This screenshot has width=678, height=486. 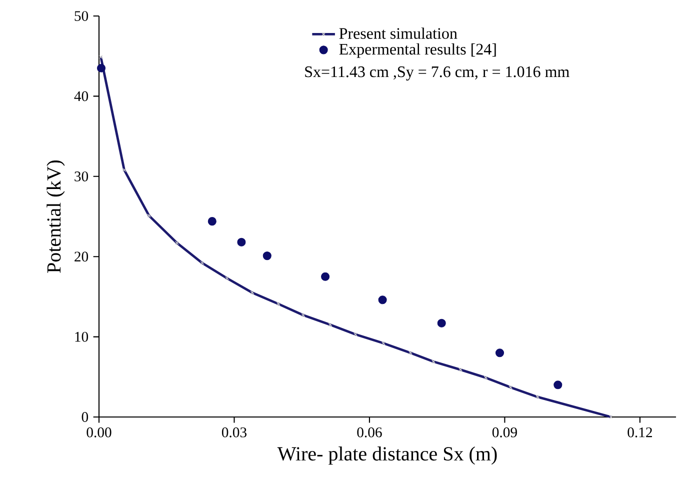 What do you see at coordinates (387, 455) in the screenshot?
I see `x-axis-title: Wire- plate distance Sx (m)` at bounding box center [387, 455].